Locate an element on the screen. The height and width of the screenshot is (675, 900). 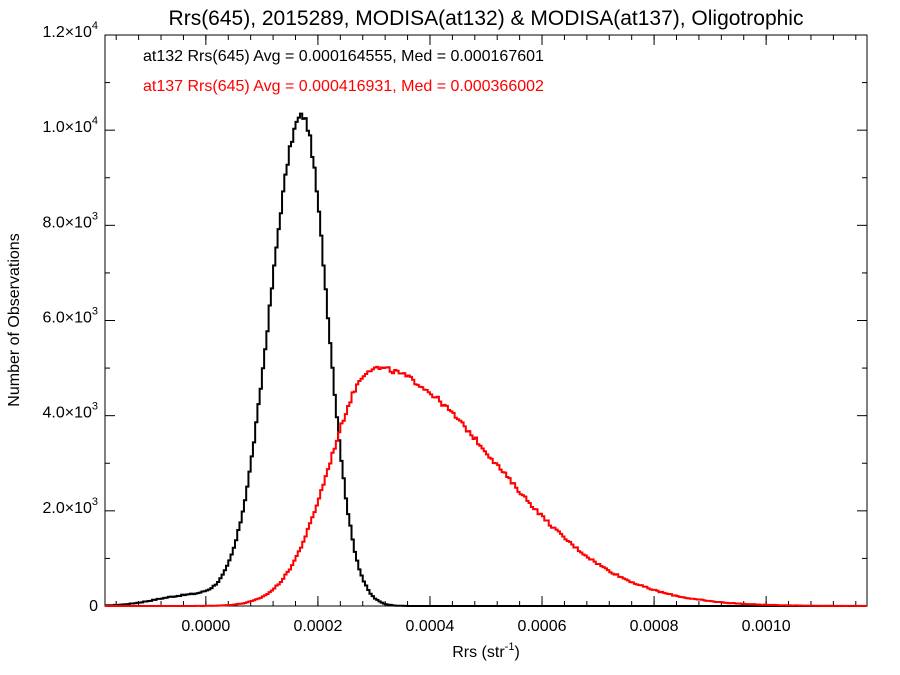
y-tick-mantissa: 4.0×10 is located at coordinates (66, 413).